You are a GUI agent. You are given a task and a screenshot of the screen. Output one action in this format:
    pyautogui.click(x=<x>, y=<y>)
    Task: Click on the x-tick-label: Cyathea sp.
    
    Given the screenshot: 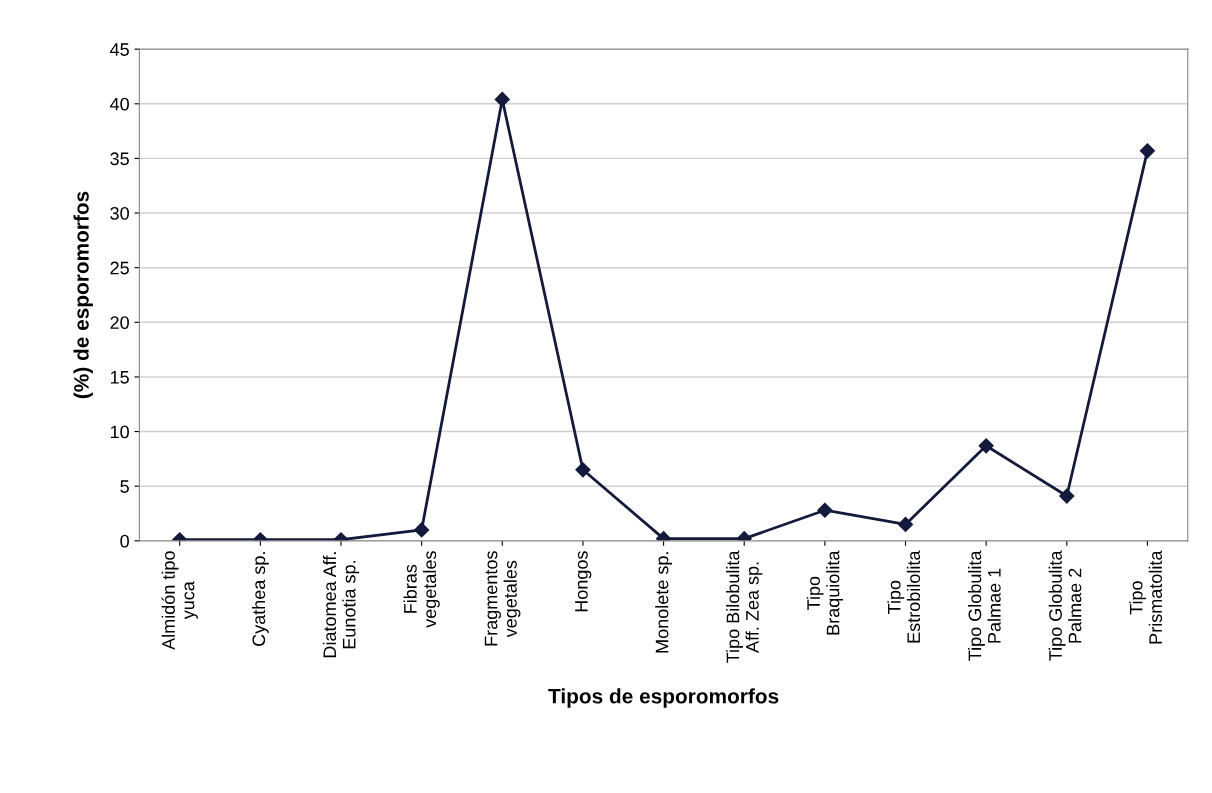 What is the action you would take?
    pyautogui.click(x=260, y=599)
    